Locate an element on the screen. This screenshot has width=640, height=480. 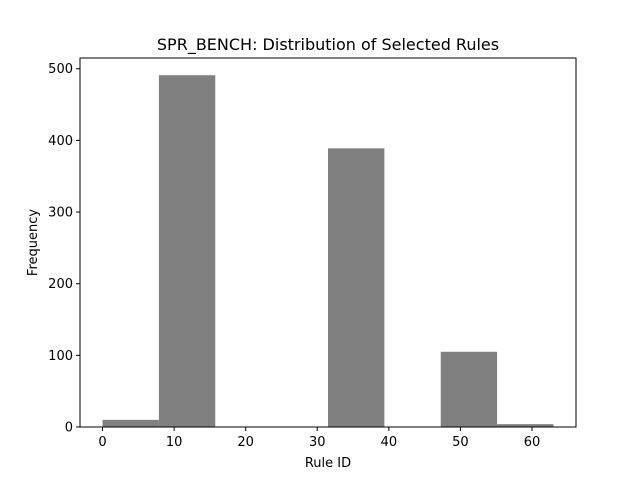
x-axis-ticks: 0 10 20 30 40 50 60 is located at coordinates (319, 438).